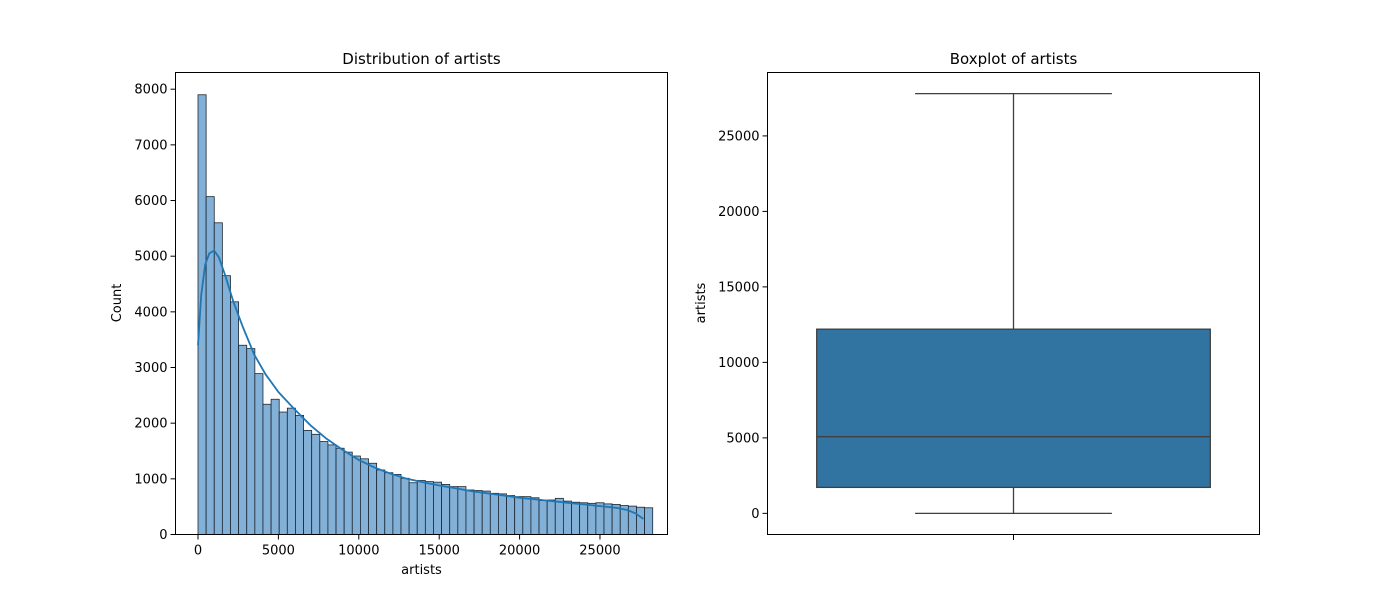  Describe the element at coordinates (743, 325) in the screenshot. I see `boxplot-y-ticks: 0 5000 10000 15000 20000 25000` at that location.